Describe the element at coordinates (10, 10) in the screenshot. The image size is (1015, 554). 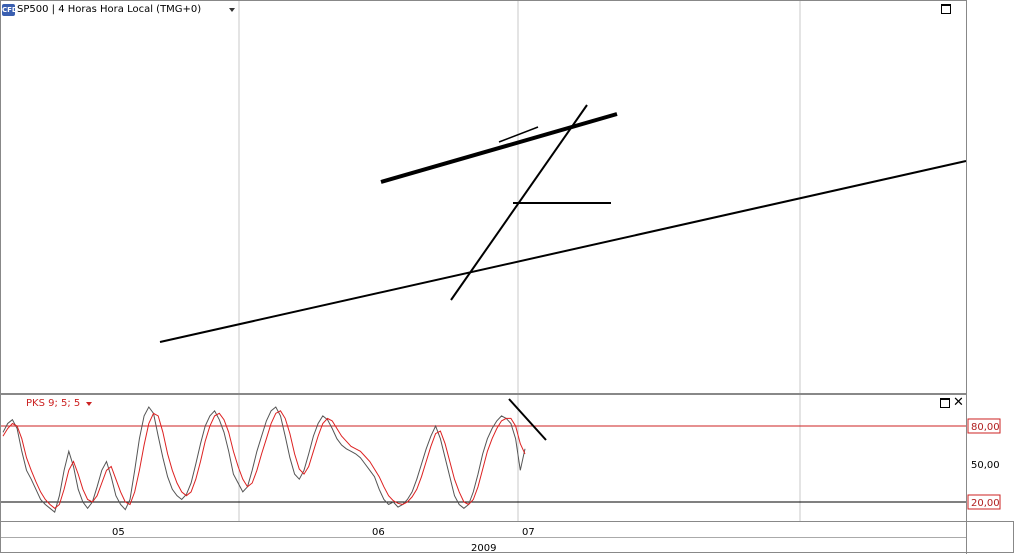
I see `cfd-icon: CFD` at that location.